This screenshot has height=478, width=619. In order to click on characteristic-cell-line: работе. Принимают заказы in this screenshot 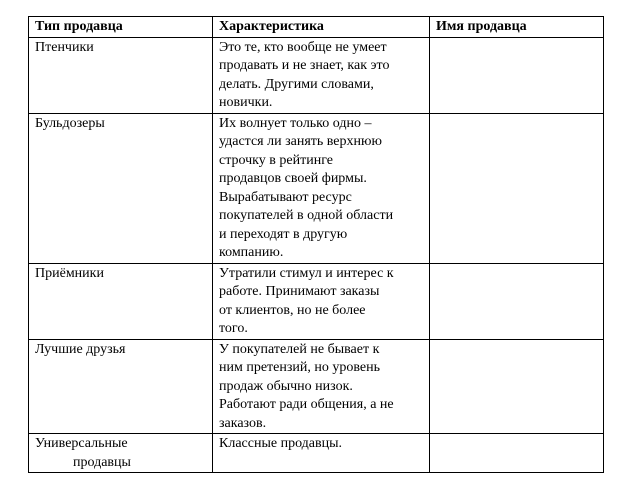, I will do `click(299, 291)`.